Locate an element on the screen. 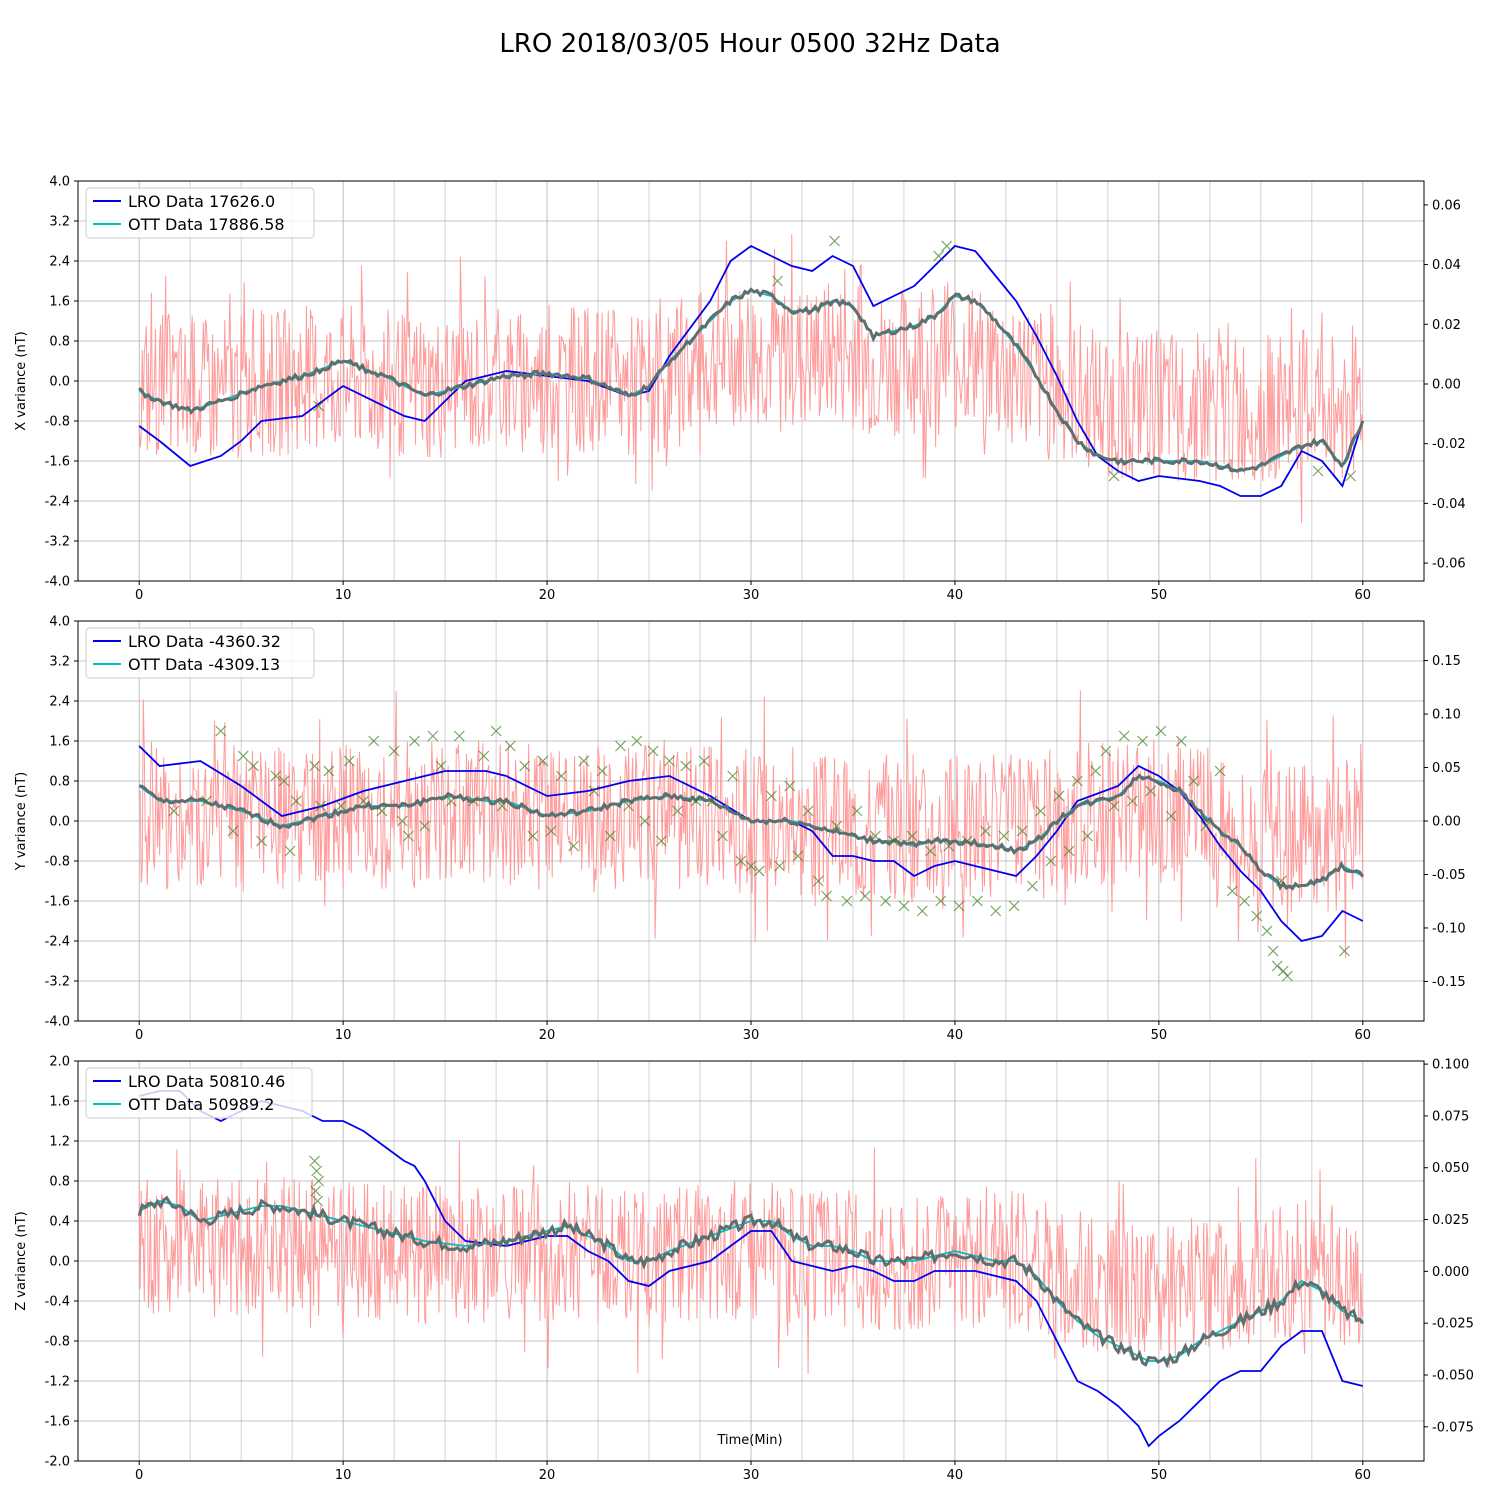  x-x-tick-label: 10 is located at coordinates (343, 595).